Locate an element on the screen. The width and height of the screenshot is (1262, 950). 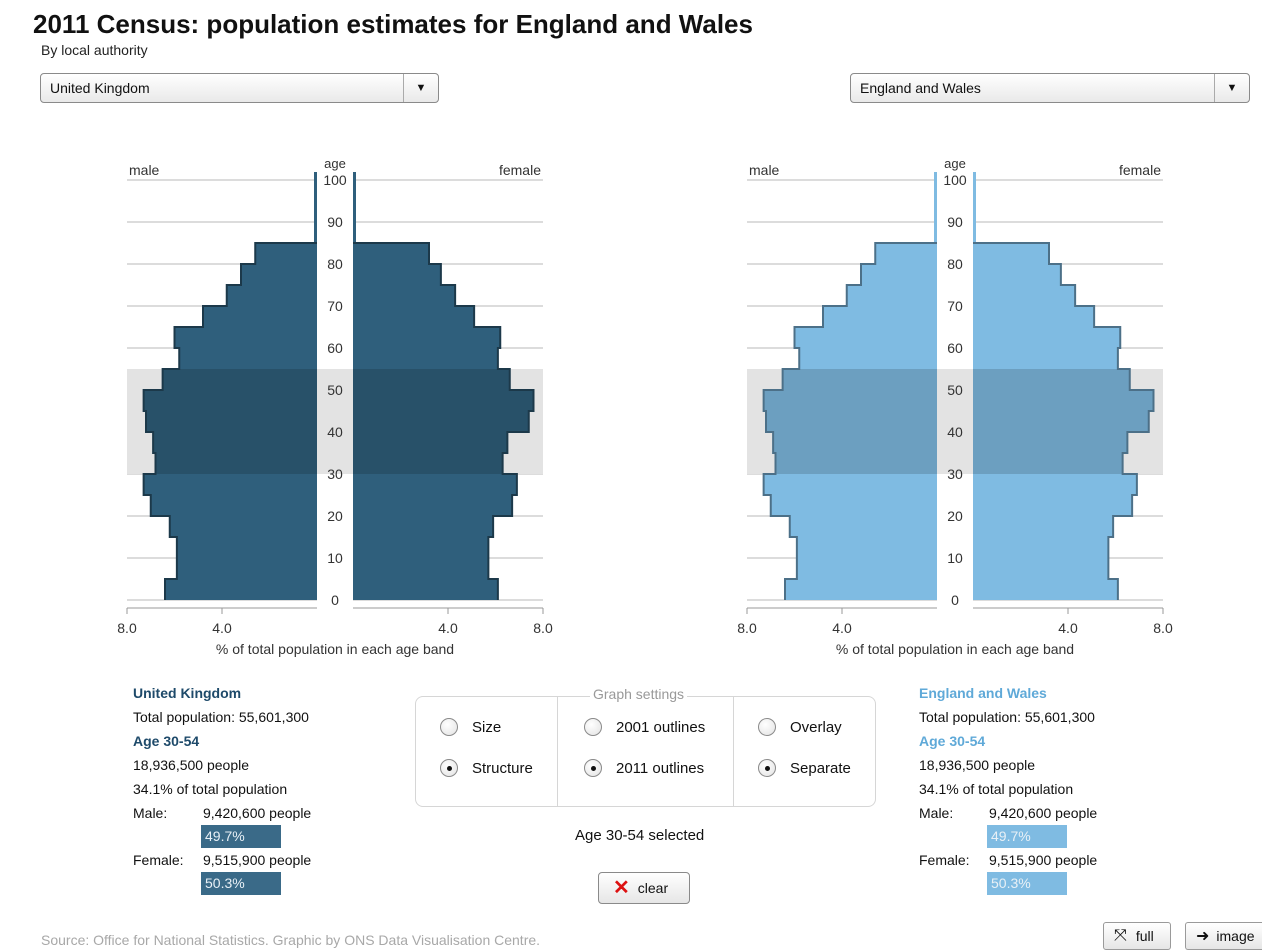
right-pyramid-female-label: female is located at coordinates (1140, 170).